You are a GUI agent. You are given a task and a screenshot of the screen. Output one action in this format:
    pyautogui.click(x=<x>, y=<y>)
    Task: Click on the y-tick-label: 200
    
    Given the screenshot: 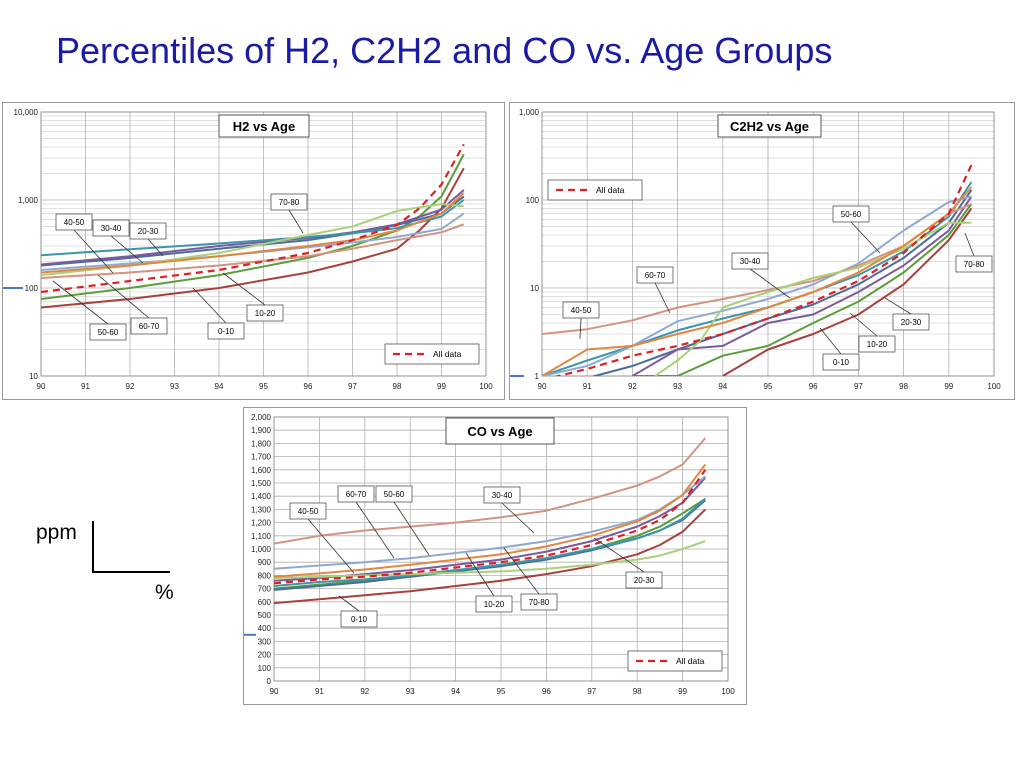 What is the action you would take?
    pyautogui.click(x=265, y=655)
    